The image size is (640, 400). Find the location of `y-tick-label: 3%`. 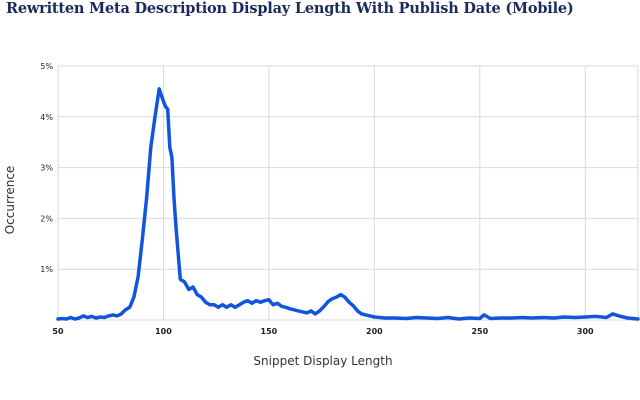

y-tick-label: 3% is located at coordinates (46, 168).